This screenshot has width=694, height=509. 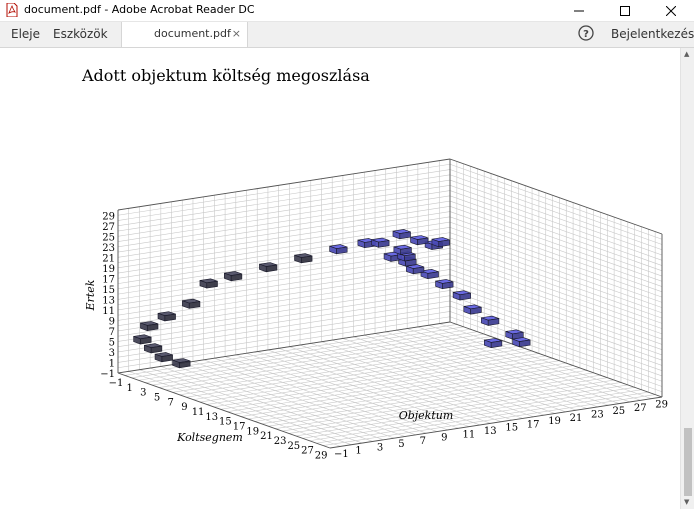 What do you see at coordinates (426, 415) in the screenshot?
I see `y-axis-title: Objektum` at bounding box center [426, 415].